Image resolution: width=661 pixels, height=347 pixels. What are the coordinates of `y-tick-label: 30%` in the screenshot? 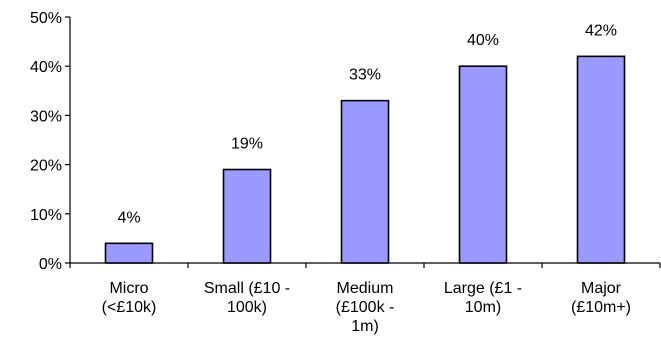 It's located at (46, 116).